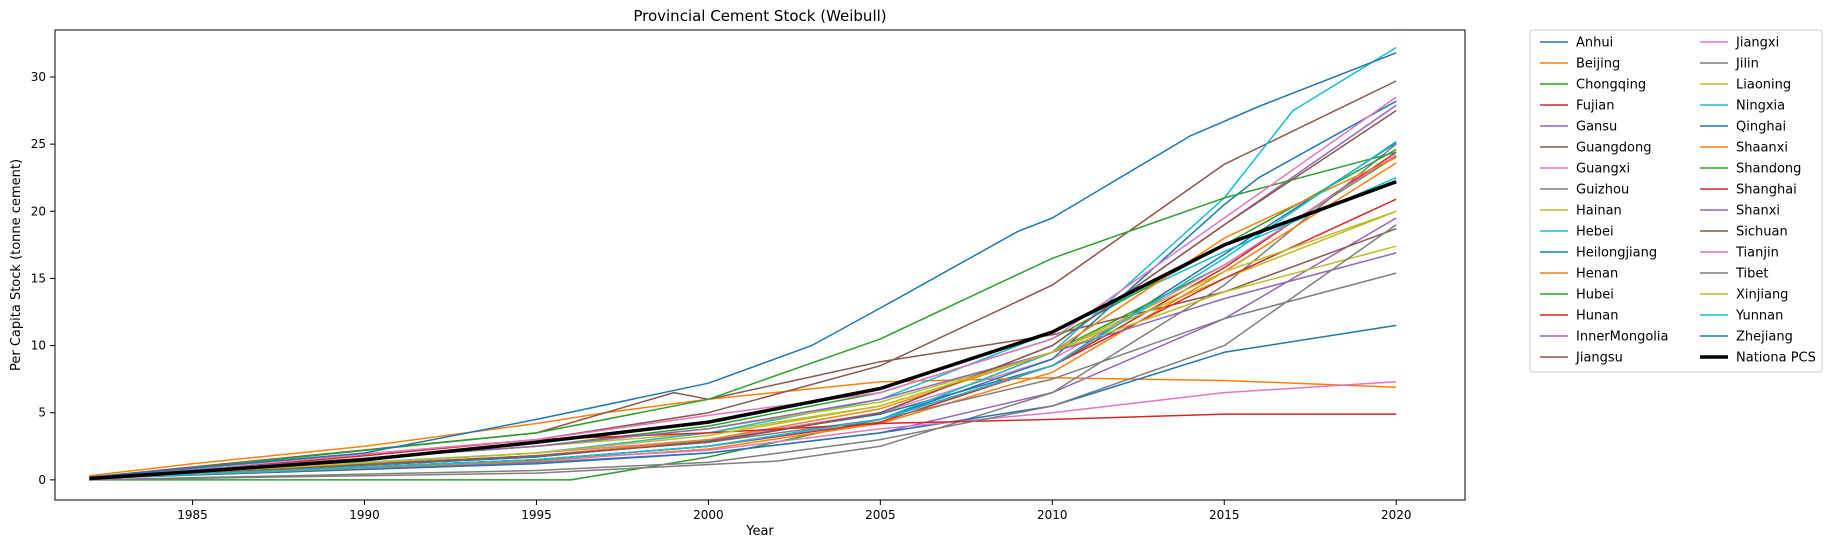 This screenshot has width=1832, height=545. Describe the element at coordinates (759, 531) in the screenshot. I see `x-axis-label: Year` at that location.